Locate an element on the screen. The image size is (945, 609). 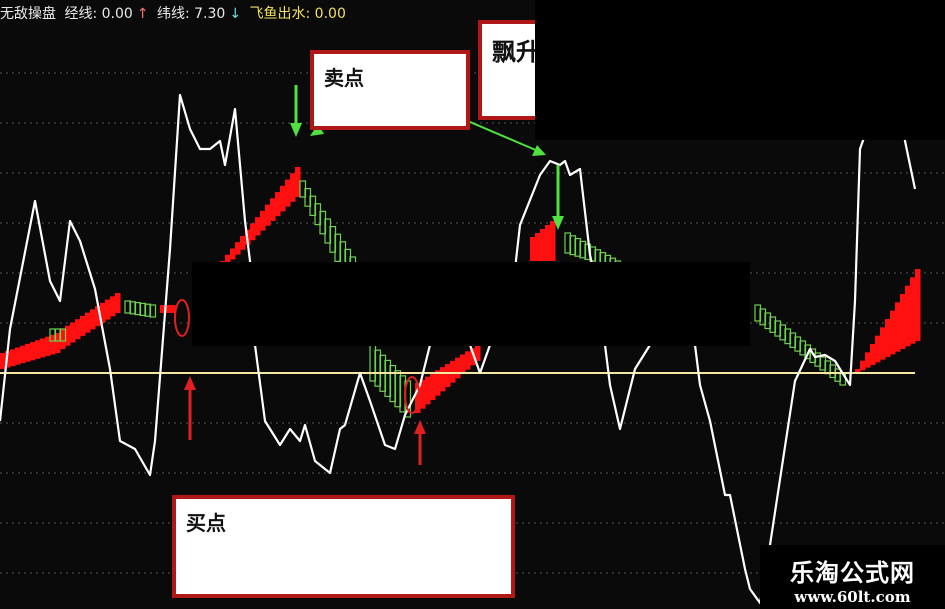
redaction-box-center is located at coordinates (471, 304).